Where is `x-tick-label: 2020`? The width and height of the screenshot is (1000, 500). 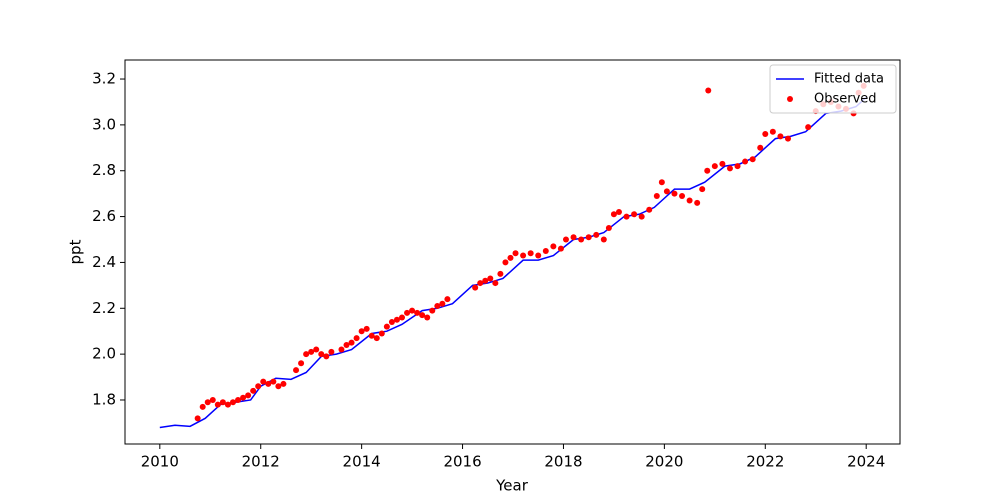 x-tick-label: 2020 is located at coordinates (664, 462).